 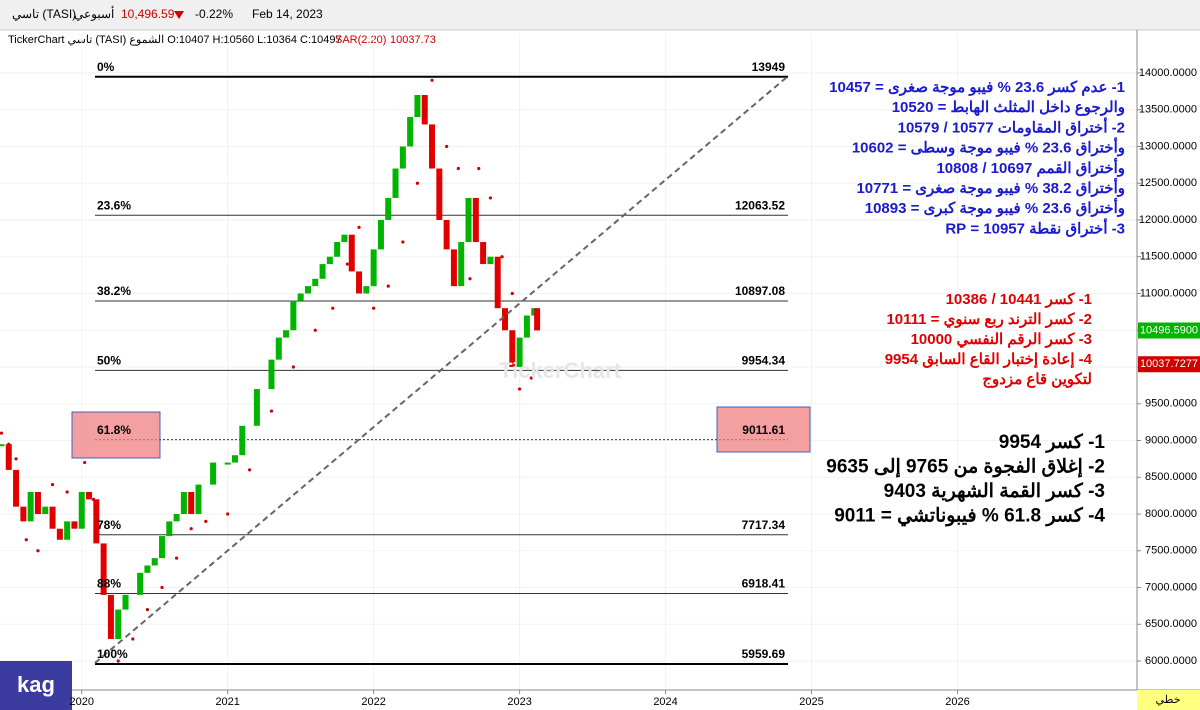 What do you see at coordinates (1168, 110) in the screenshot?
I see `y-tick-label: 13500.0000` at bounding box center [1168, 110].